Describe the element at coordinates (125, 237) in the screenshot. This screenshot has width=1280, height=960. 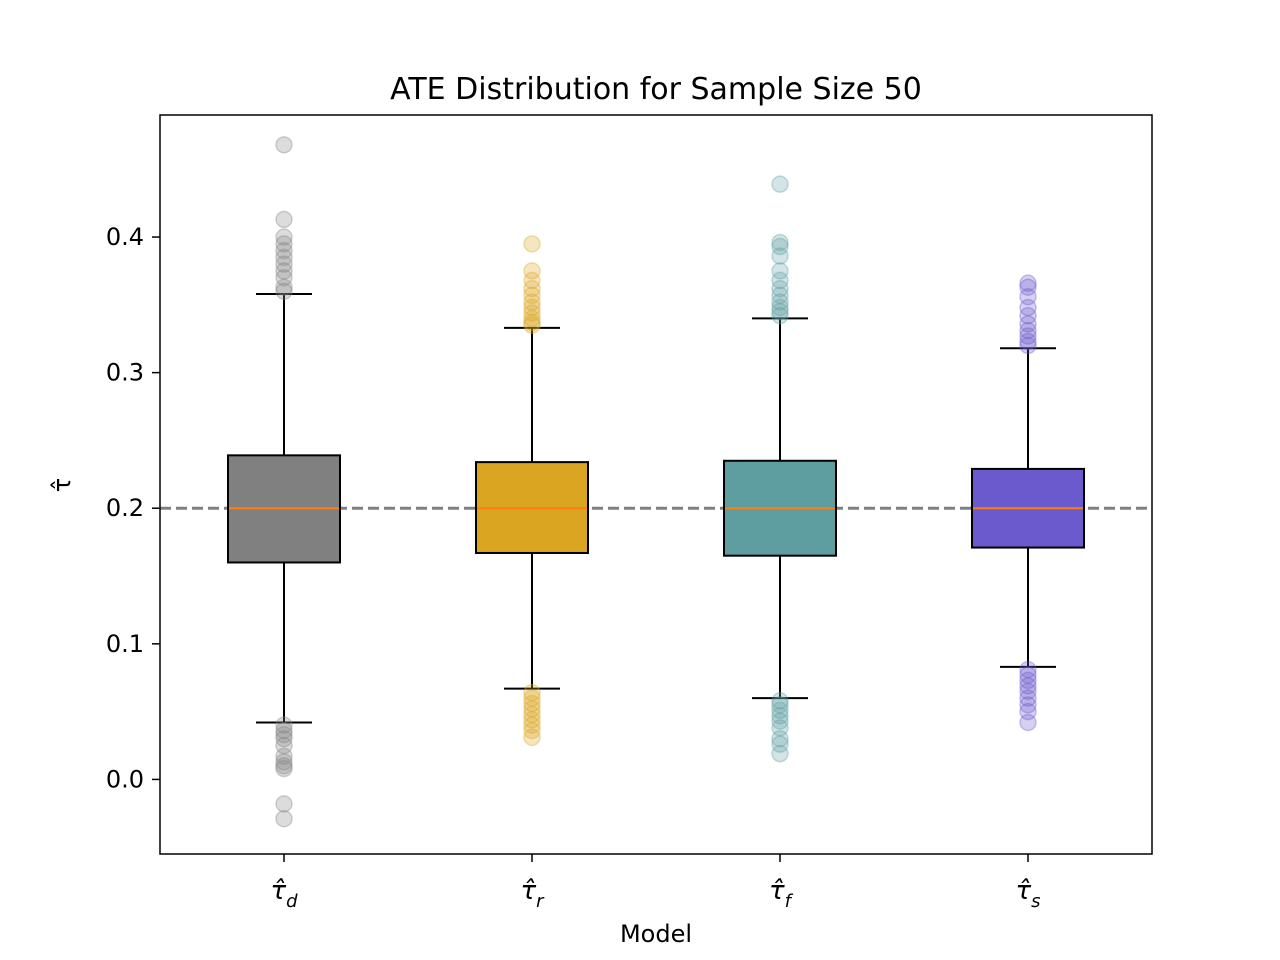
I see `y-tick-label-4: 0.4` at that location.